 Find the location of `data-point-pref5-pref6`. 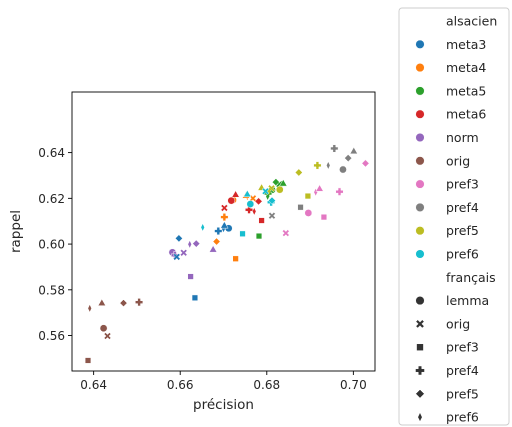

data-point-pref5-pref6 is located at coordinates (269, 192).